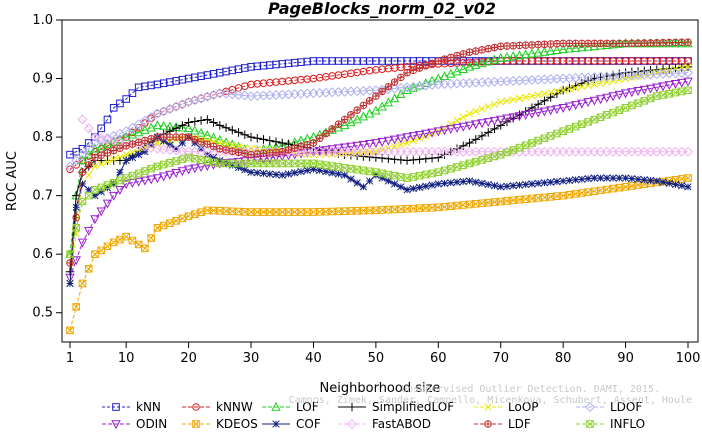  What do you see at coordinates (590, 424) in the screenshot?
I see `legend-marker-inflo` at bounding box center [590, 424].